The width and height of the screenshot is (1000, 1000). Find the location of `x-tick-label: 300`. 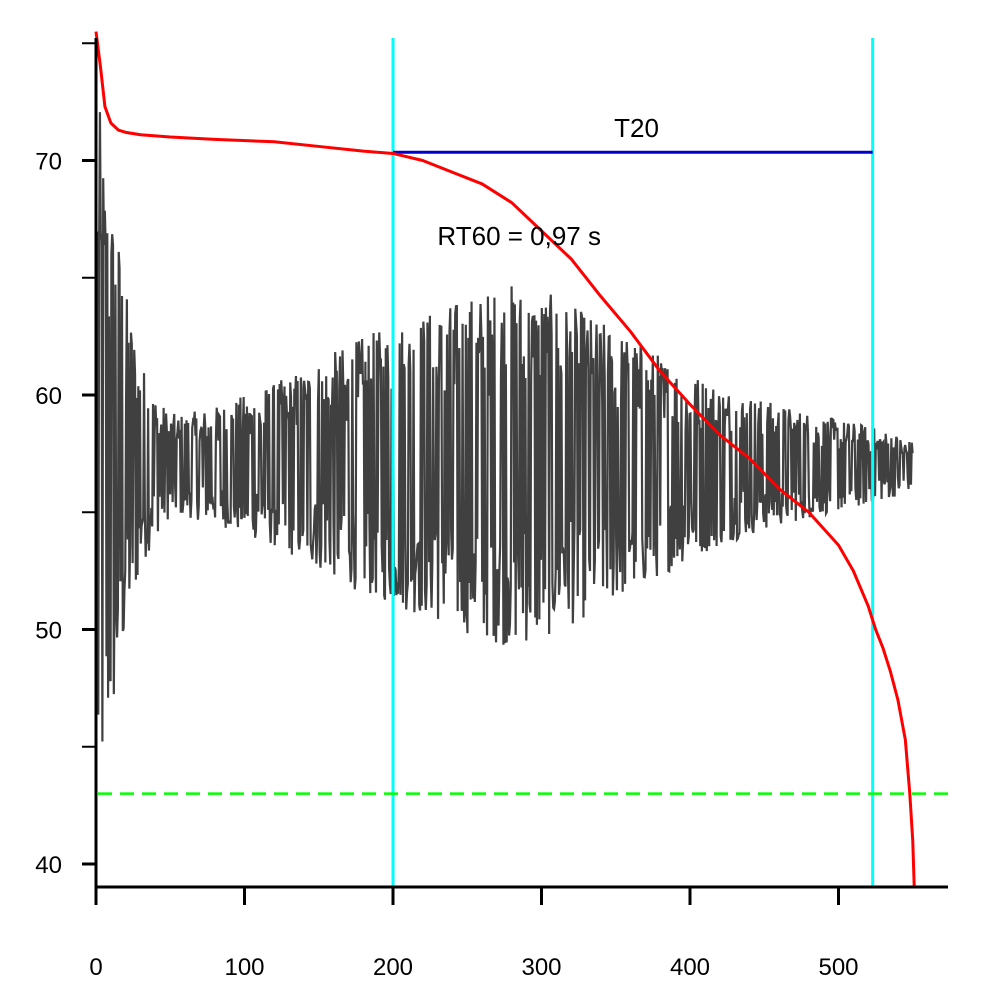

x-tick-label: 300 is located at coordinates (541, 967).